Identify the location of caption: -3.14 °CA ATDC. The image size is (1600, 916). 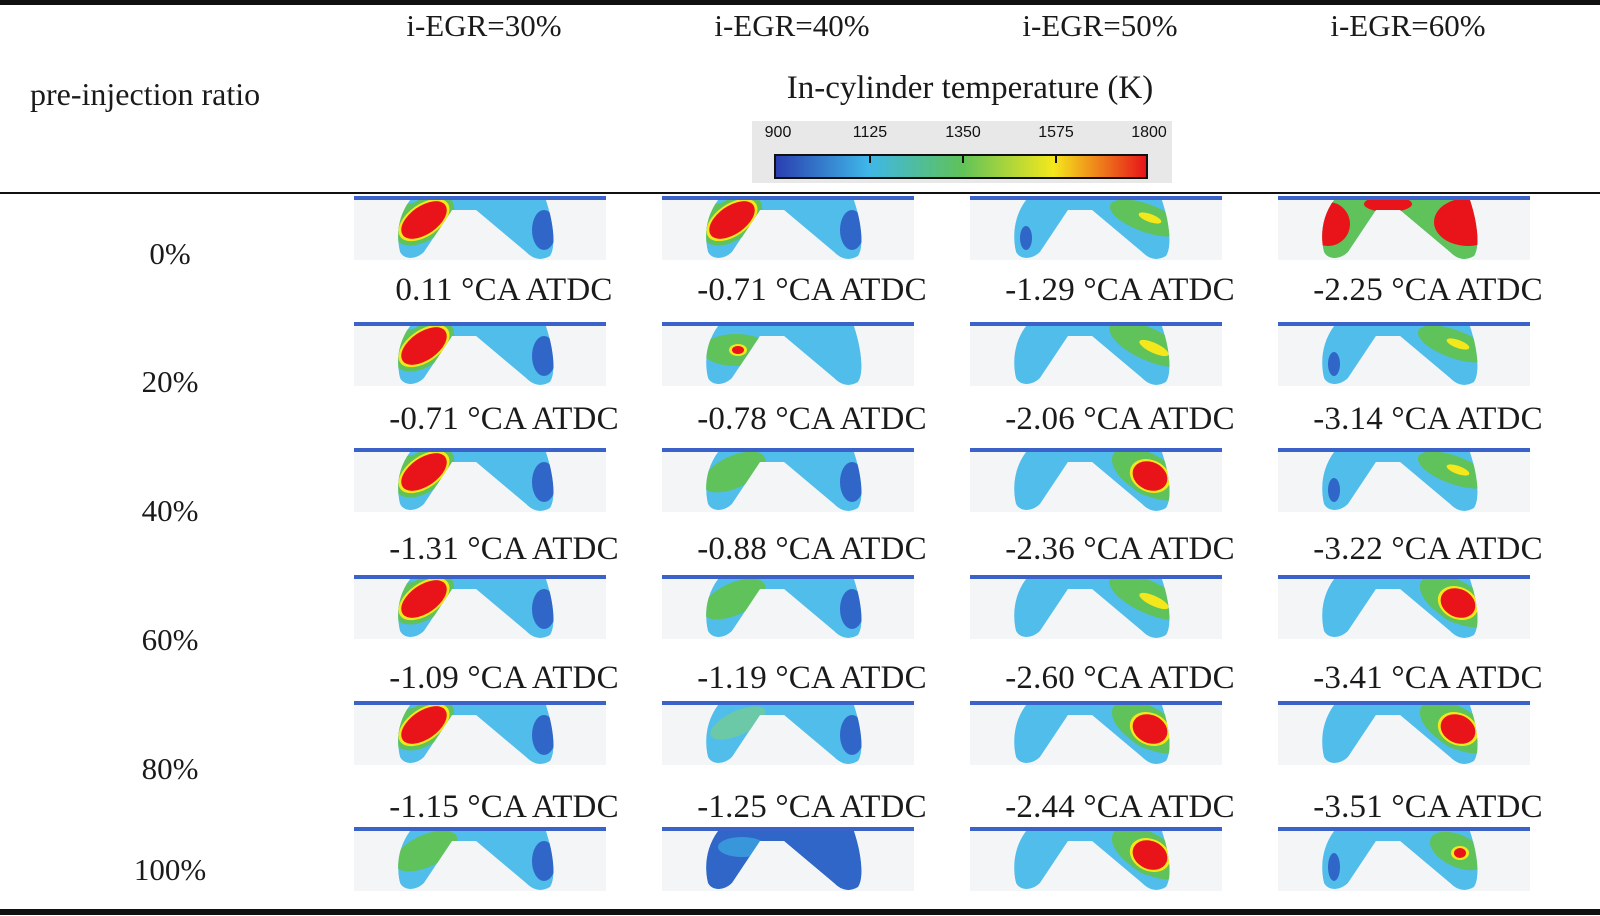
(1428, 419).